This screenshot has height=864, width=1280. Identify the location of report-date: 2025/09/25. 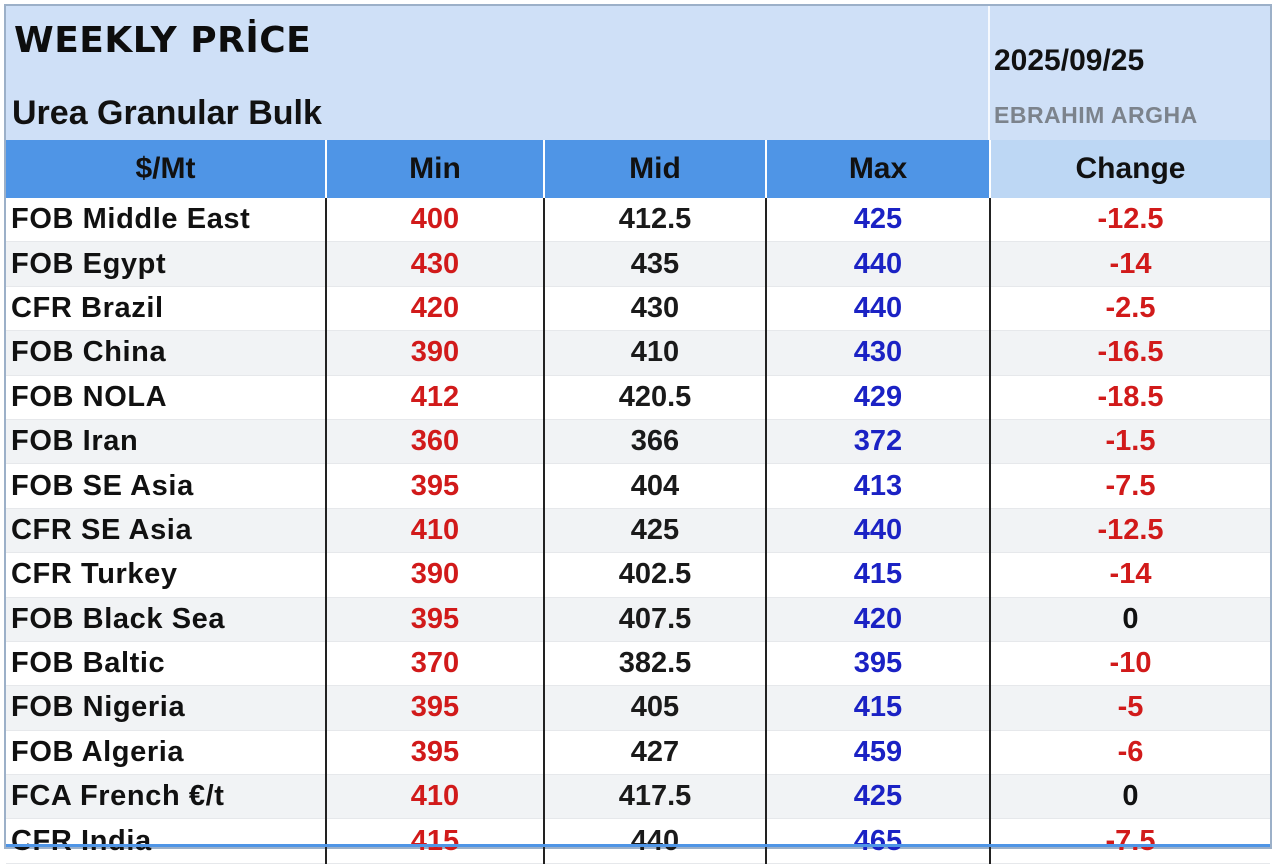
(1069, 60).